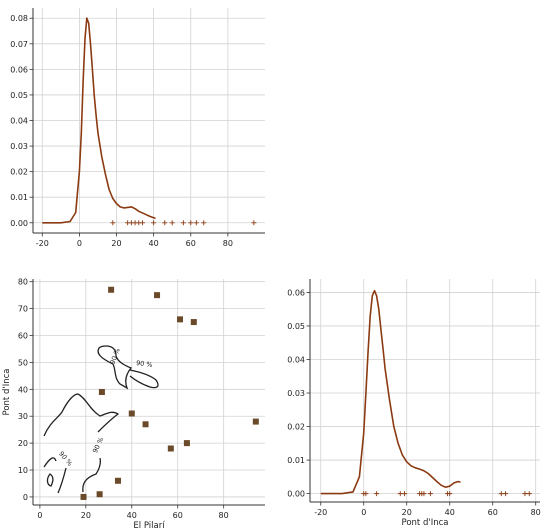 The width and height of the screenshot is (550, 532). Describe the element at coordinates (7, 392) in the screenshot. I see `y-axis-label: Pont d'Inca` at that location.